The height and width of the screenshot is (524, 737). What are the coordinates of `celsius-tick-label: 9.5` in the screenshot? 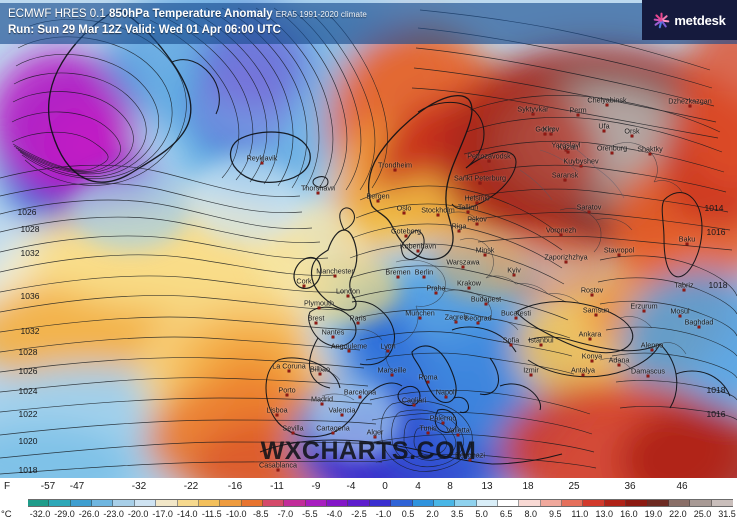 It's located at (555, 514).